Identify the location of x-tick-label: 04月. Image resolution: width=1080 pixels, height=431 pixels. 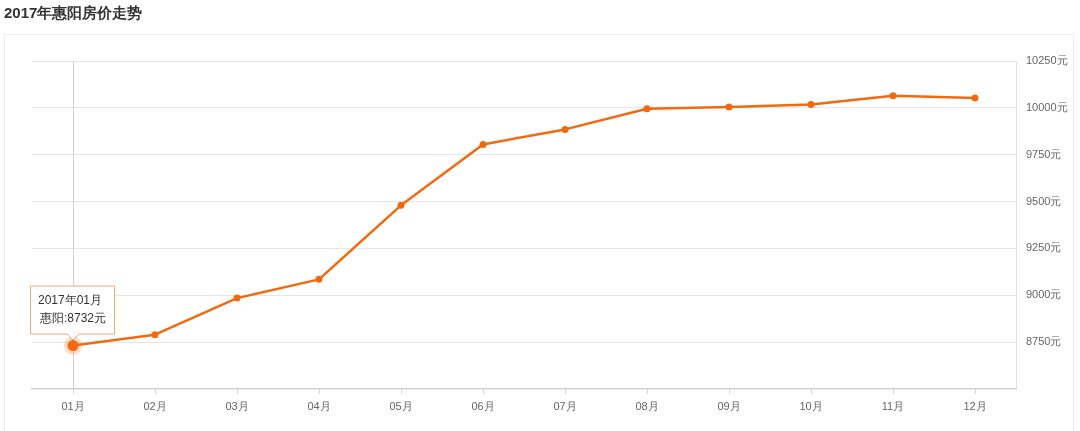
(319, 405).